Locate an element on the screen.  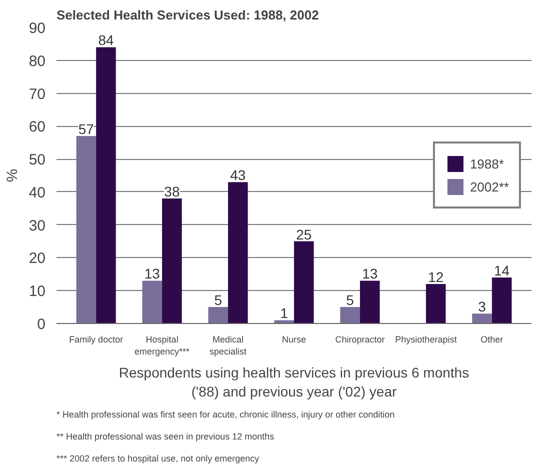
text: * Health professional was first seen for acute, chronic illness, injury or other condition is located at coordinates (225, 415).